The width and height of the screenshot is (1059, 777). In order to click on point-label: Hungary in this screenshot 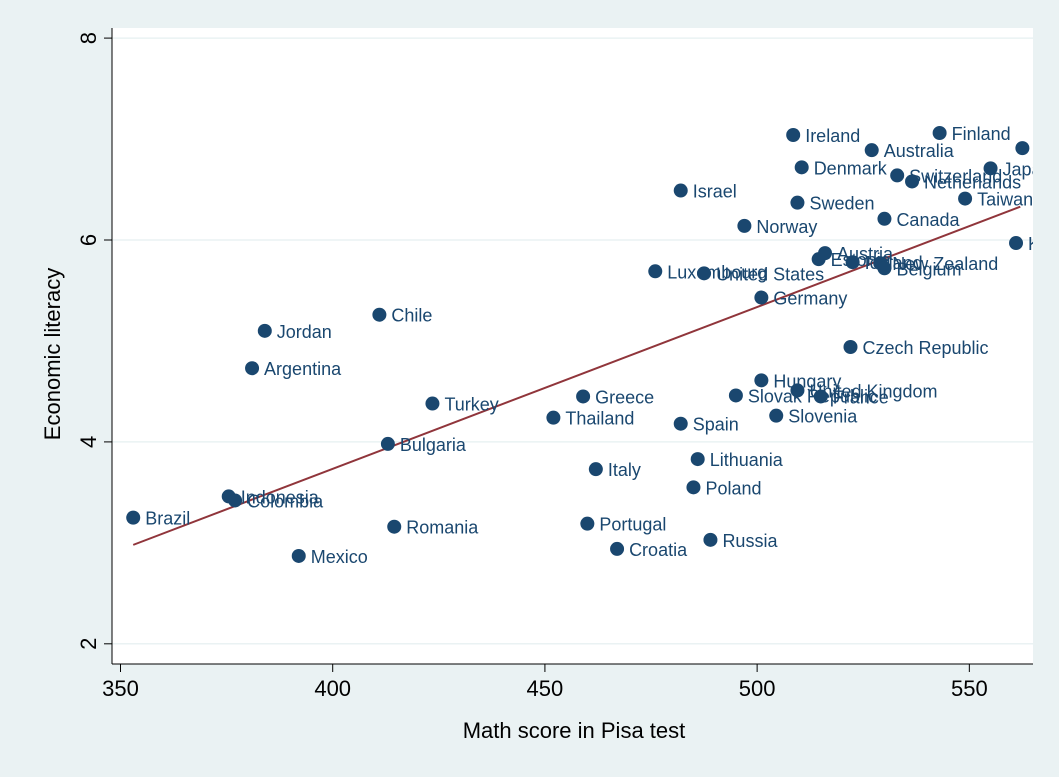, I will do `click(807, 381)`.